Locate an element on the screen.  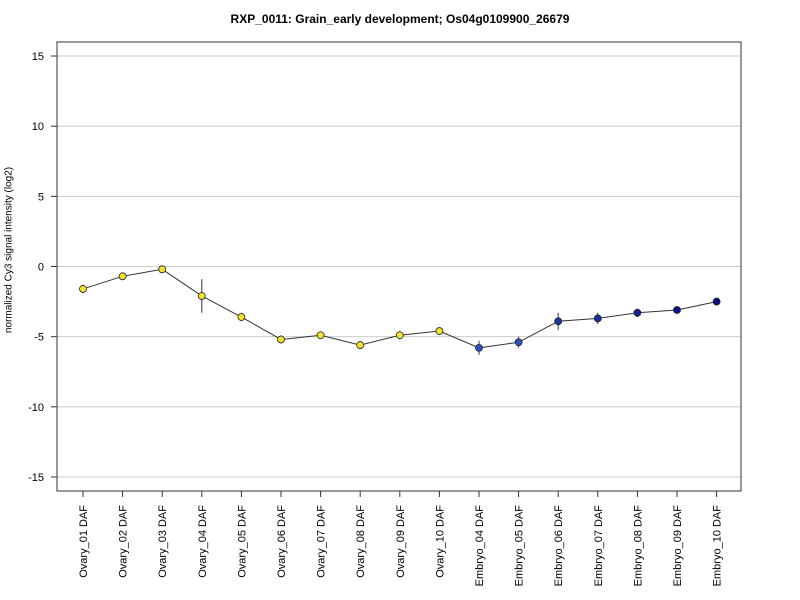
y-tick-label: 15 is located at coordinates (38, 57).